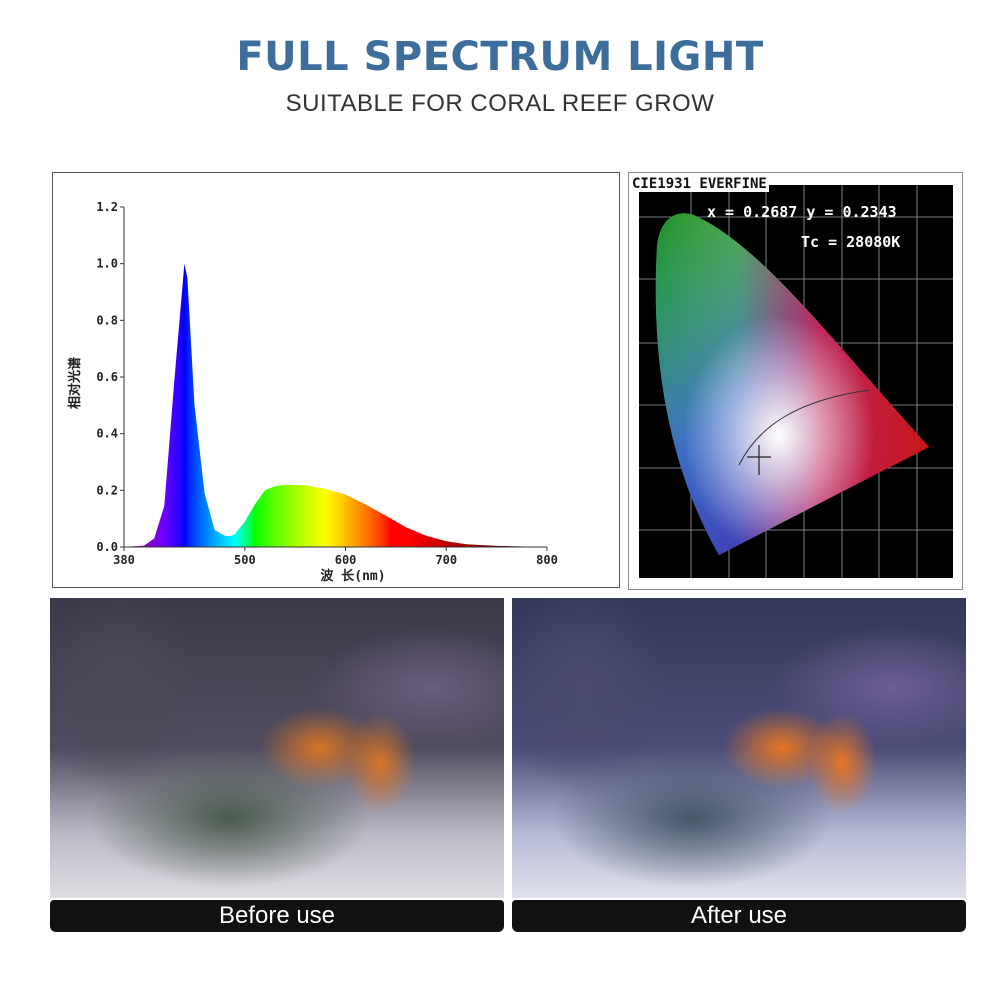 The height and width of the screenshot is (1000, 1000). I want to click on y-tick-label: 1.2, so click(107, 207).